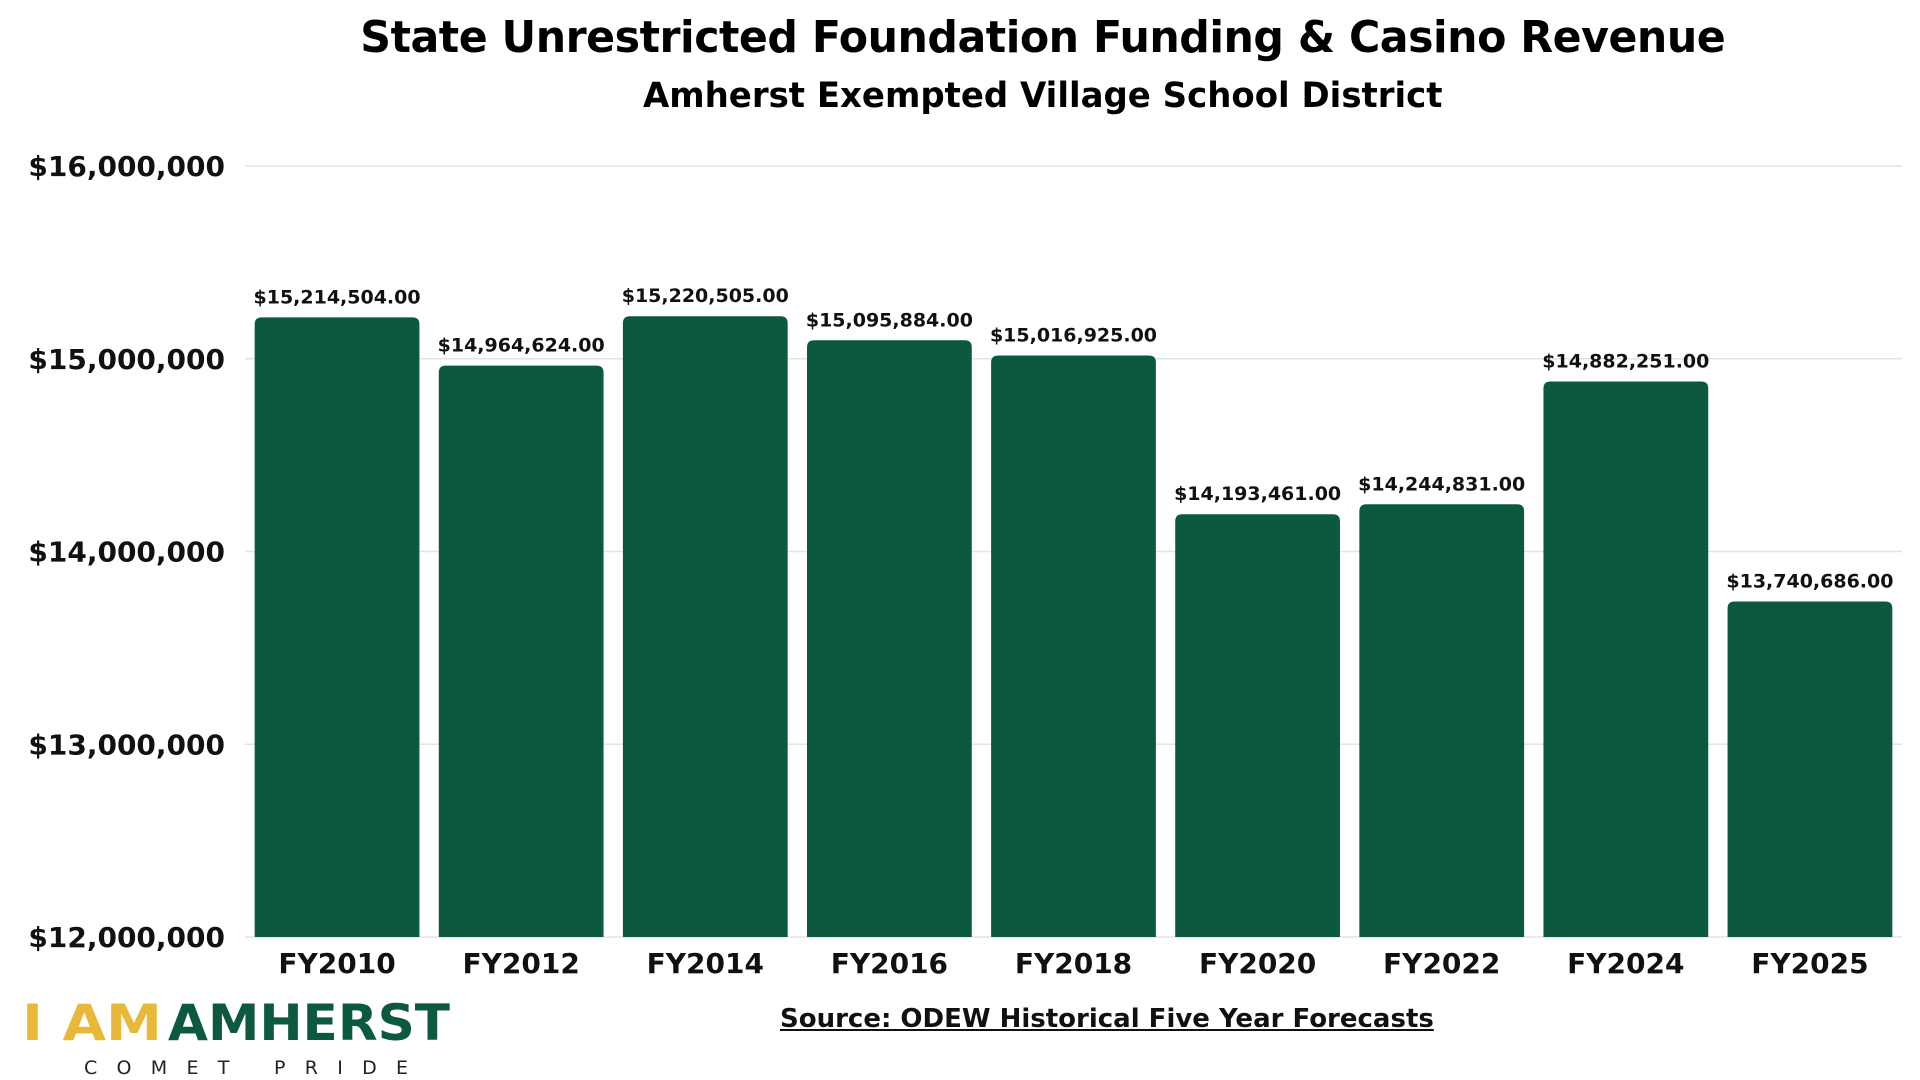 Image resolution: width=1920 pixels, height=1080 pixels. Describe the element at coordinates (1626, 659) in the screenshot. I see `bar-fy2024` at that location.